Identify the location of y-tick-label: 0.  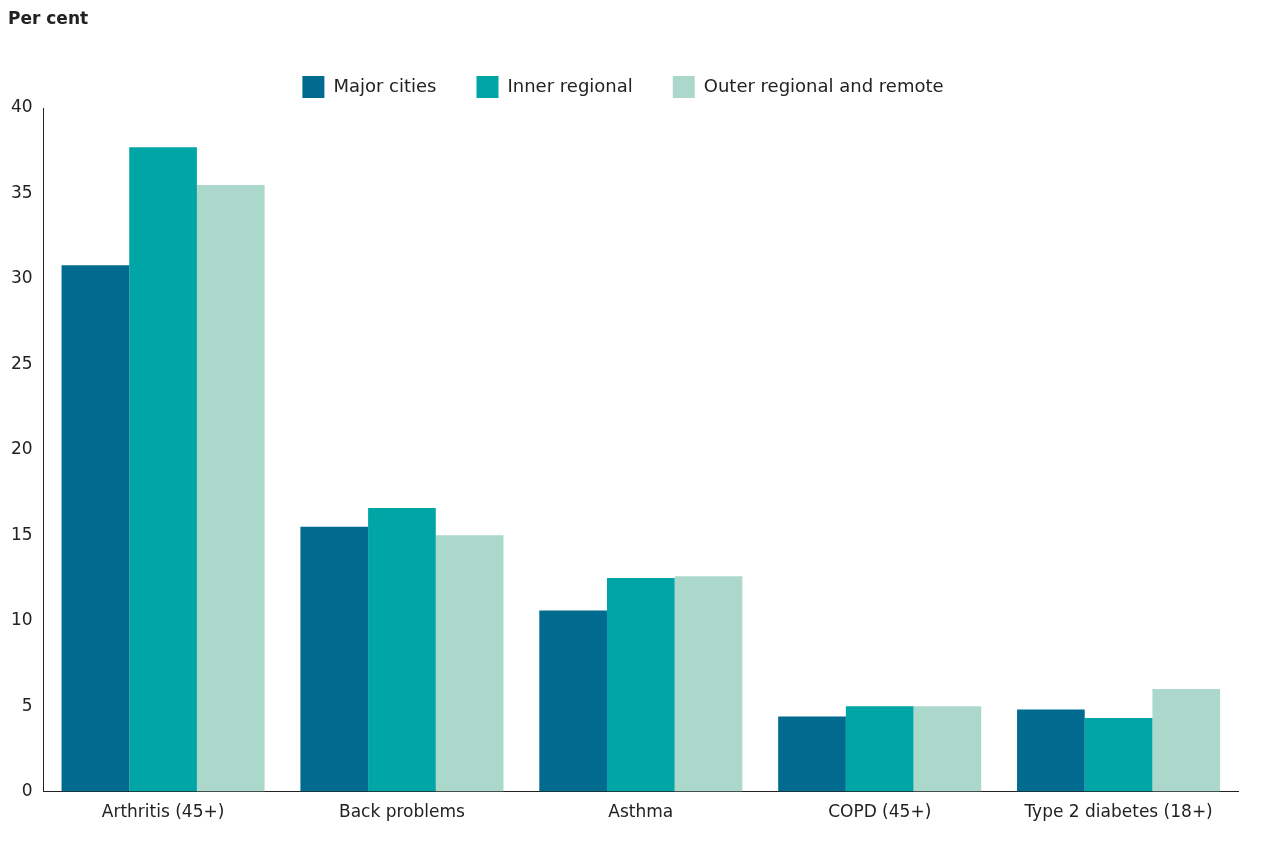
(27, 790).